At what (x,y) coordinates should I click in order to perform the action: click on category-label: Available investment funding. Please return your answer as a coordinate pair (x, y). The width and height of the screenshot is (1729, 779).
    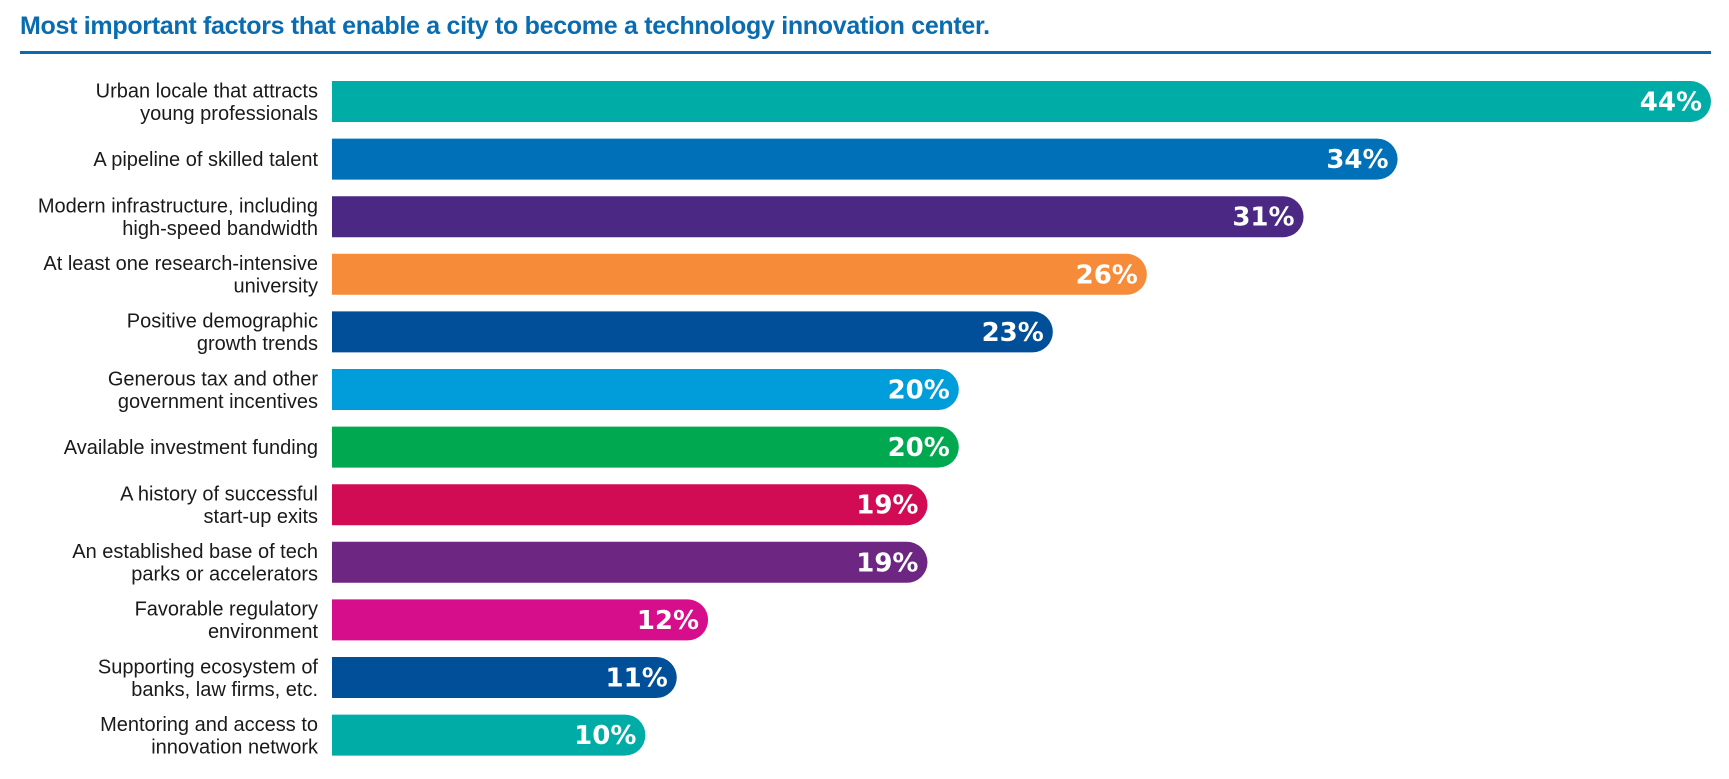
    Looking at the image, I should click on (191, 448).